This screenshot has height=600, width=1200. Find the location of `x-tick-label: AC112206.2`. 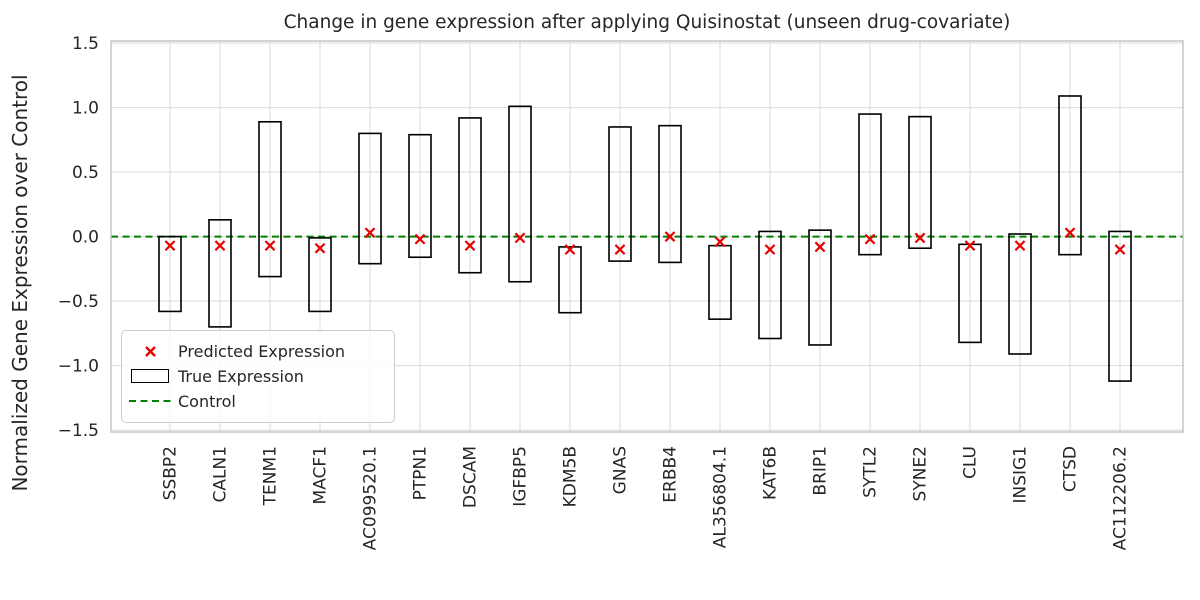

x-tick-label: AC112206.2 is located at coordinates (1121, 498).